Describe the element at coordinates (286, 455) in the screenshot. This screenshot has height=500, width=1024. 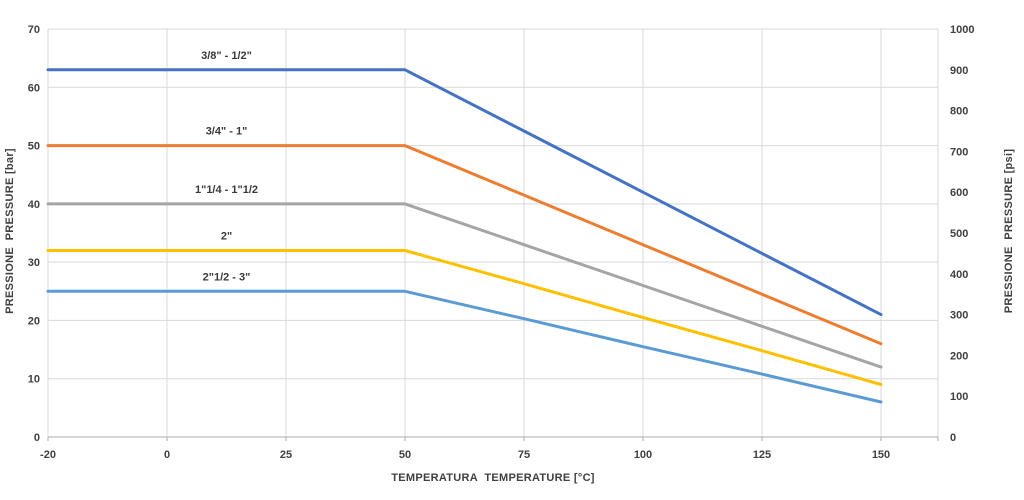
I see `x-tick-label: 25` at that location.